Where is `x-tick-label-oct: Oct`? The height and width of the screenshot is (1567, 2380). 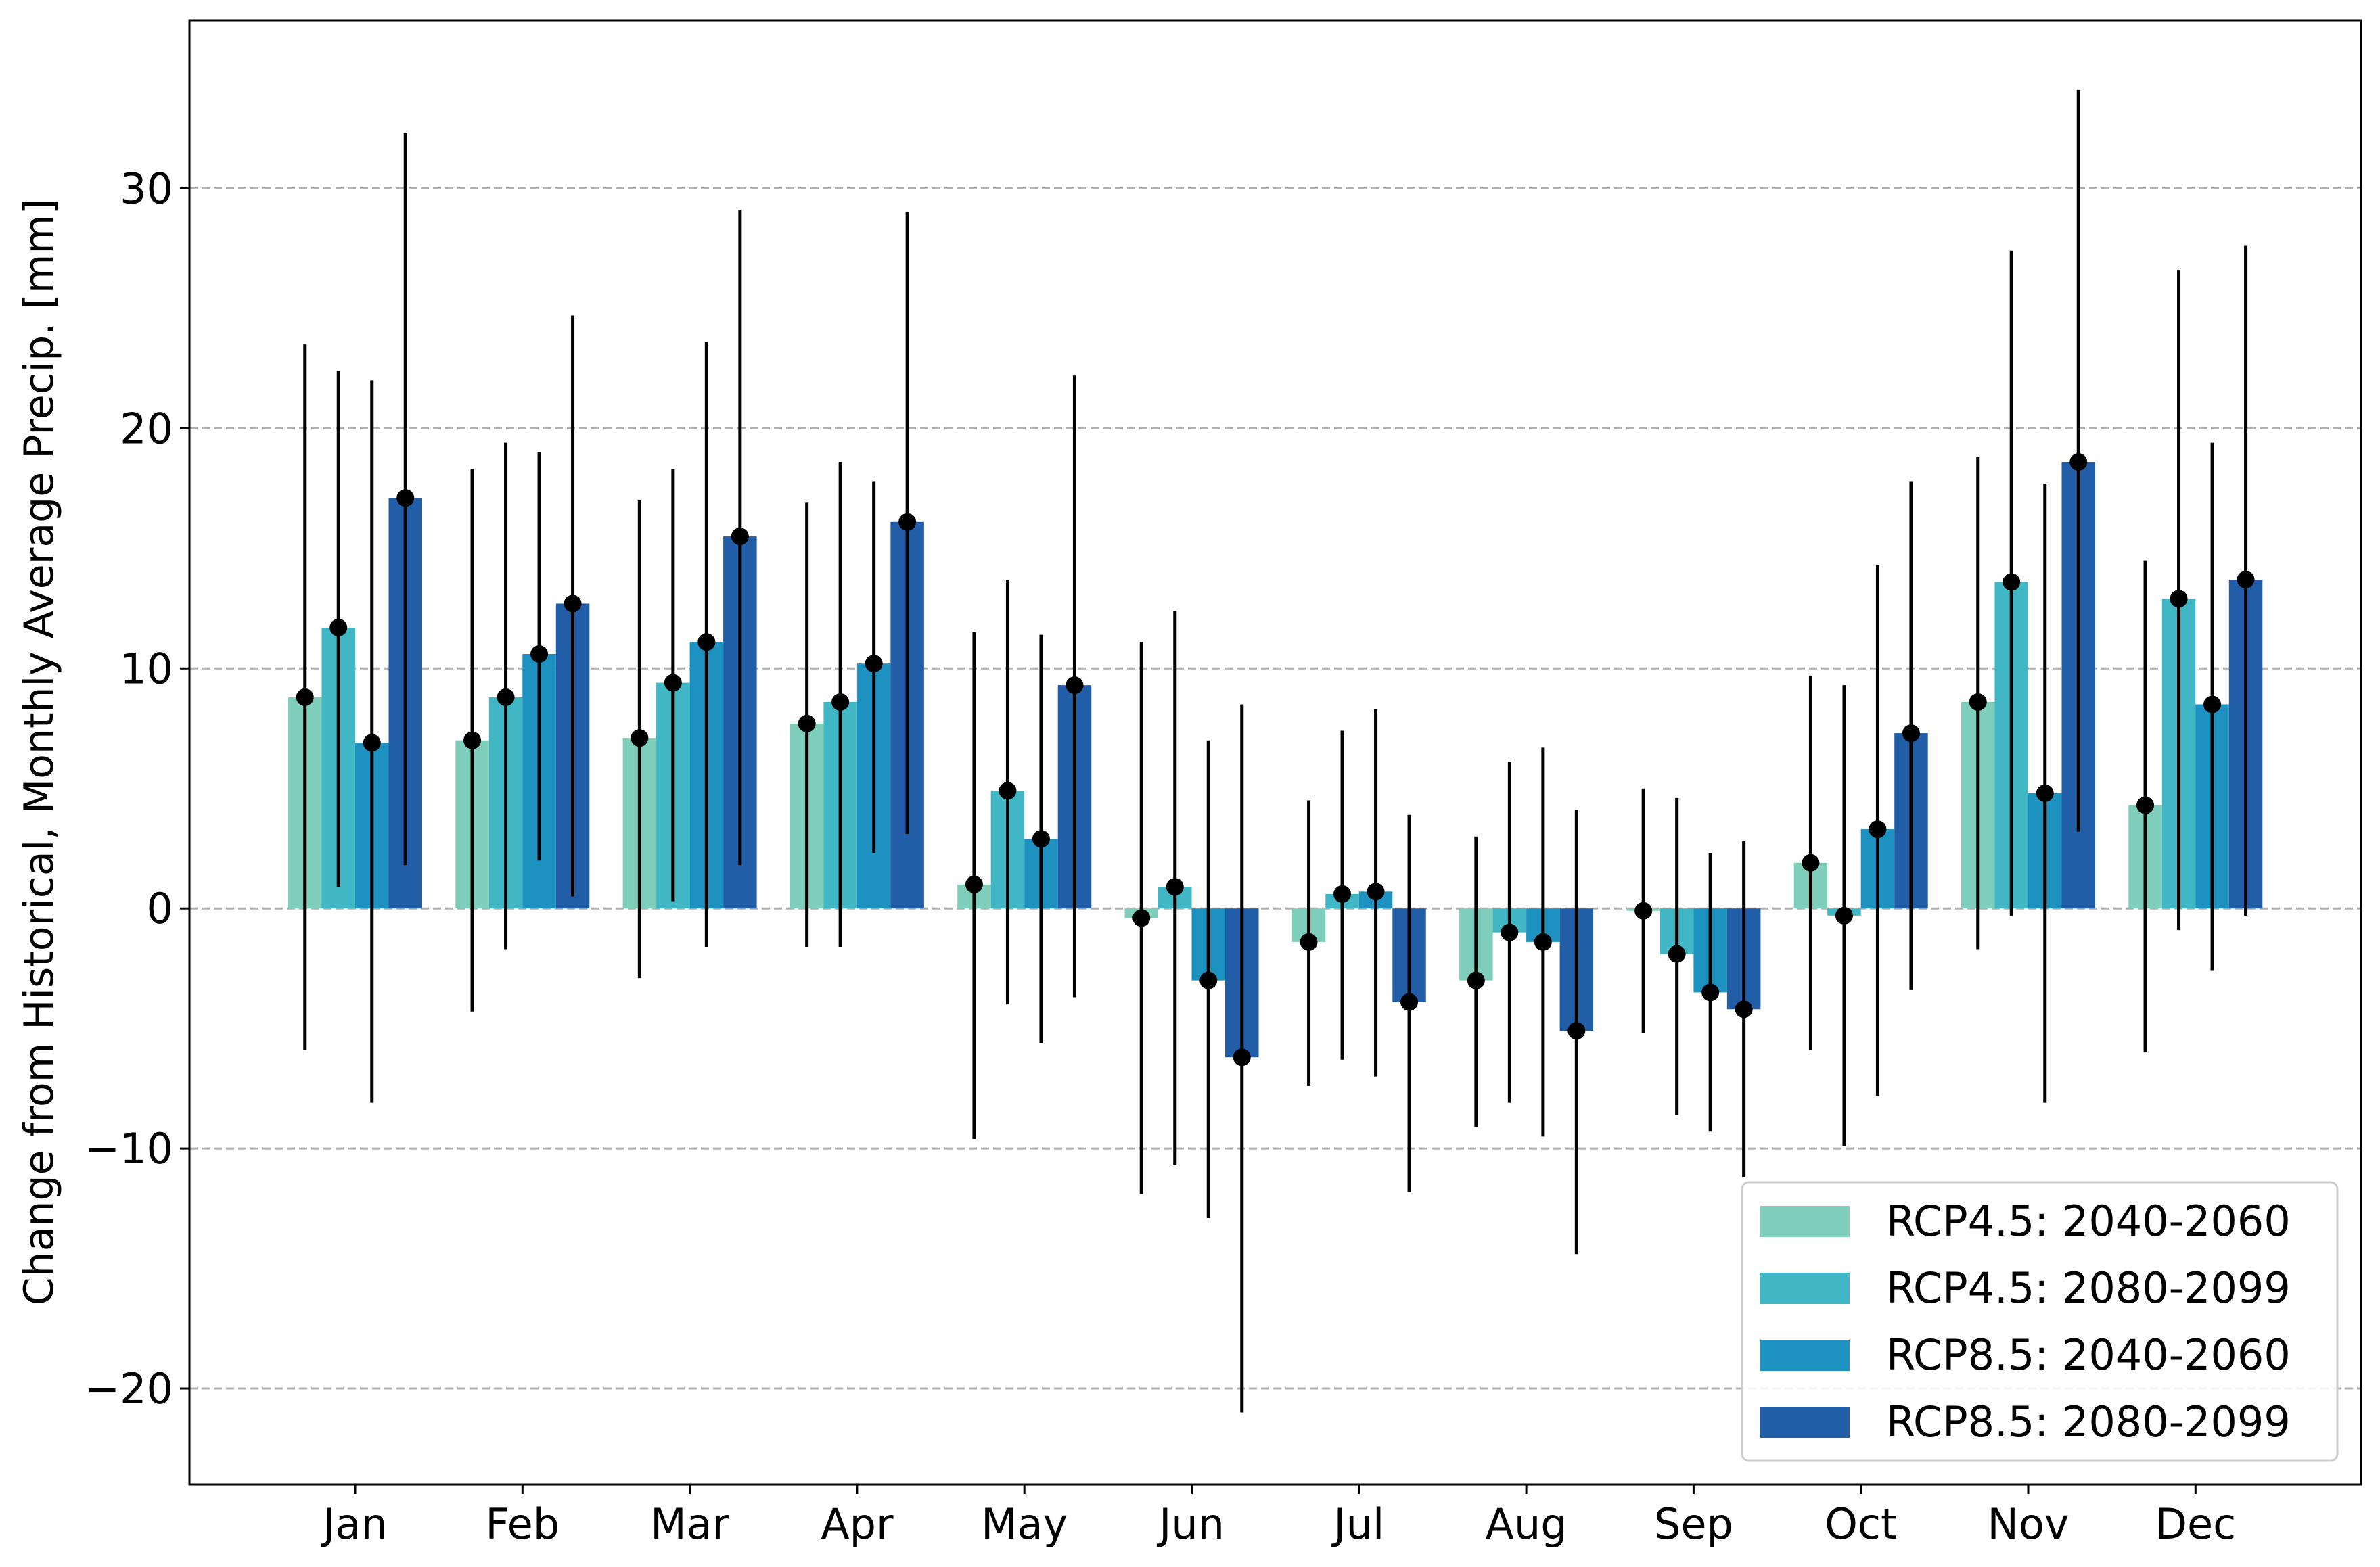
x-tick-label-oct: Oct is located at coordinates (1861, 1524).